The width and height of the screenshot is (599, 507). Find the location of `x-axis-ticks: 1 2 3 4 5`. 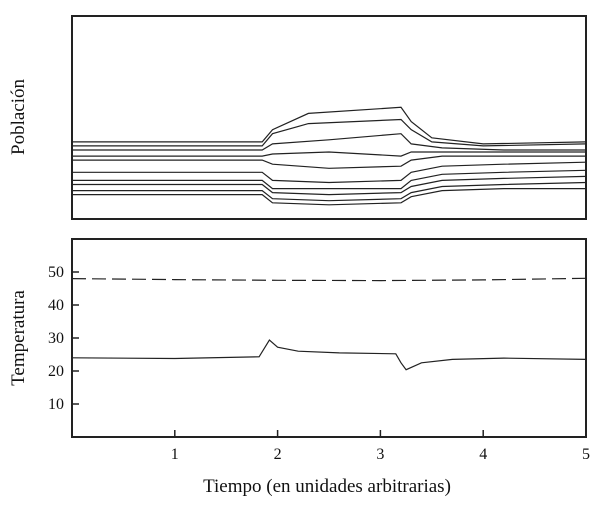

x-axis-ticks: 1 2 3 4 5 is located at coordinates (380, 446).